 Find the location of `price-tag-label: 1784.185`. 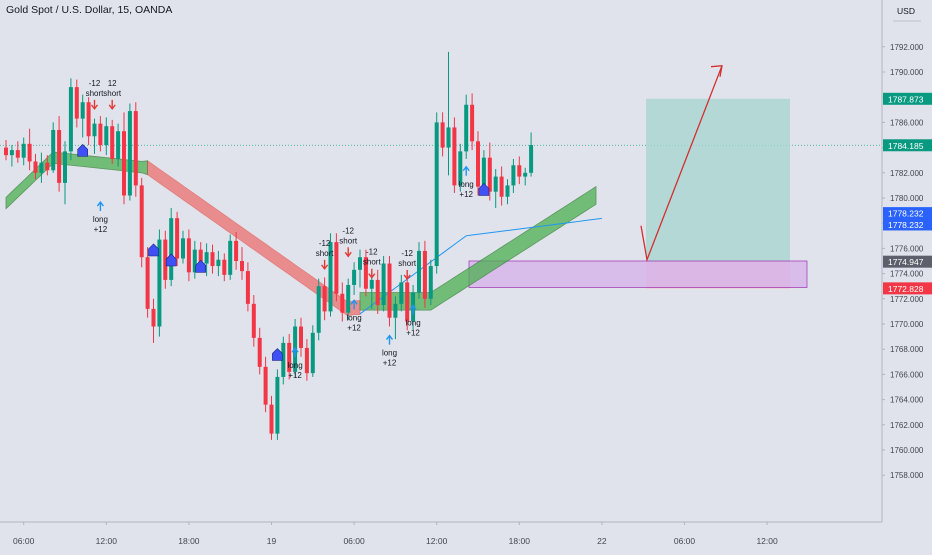

price-tag-label: 1784.185 is located at coordinates (906, 146).